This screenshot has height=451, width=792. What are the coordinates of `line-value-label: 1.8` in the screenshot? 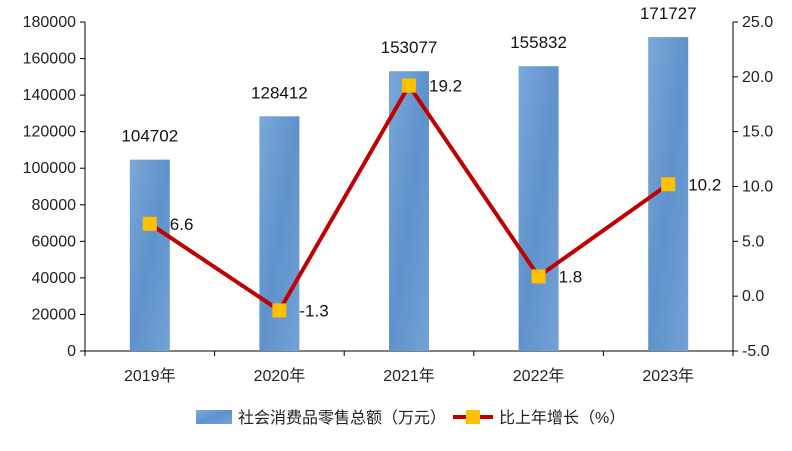 It's located at (571, 276).